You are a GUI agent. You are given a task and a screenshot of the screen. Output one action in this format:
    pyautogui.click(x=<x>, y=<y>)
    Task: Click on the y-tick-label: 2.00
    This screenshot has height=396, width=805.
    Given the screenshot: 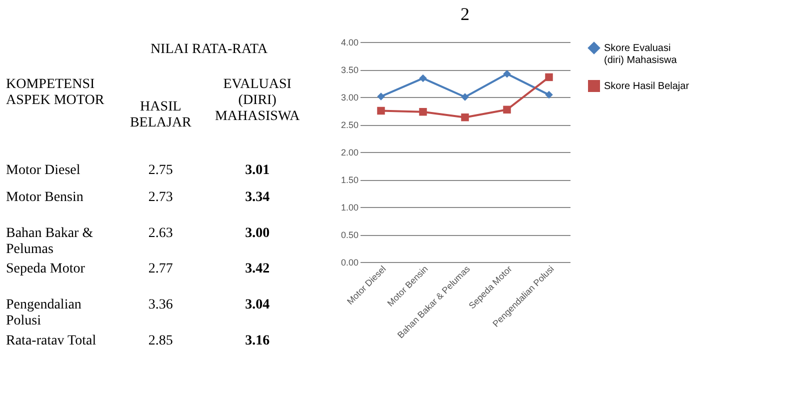 What is the action you would take?
    pyautogui.click(x=349, y=153)
    